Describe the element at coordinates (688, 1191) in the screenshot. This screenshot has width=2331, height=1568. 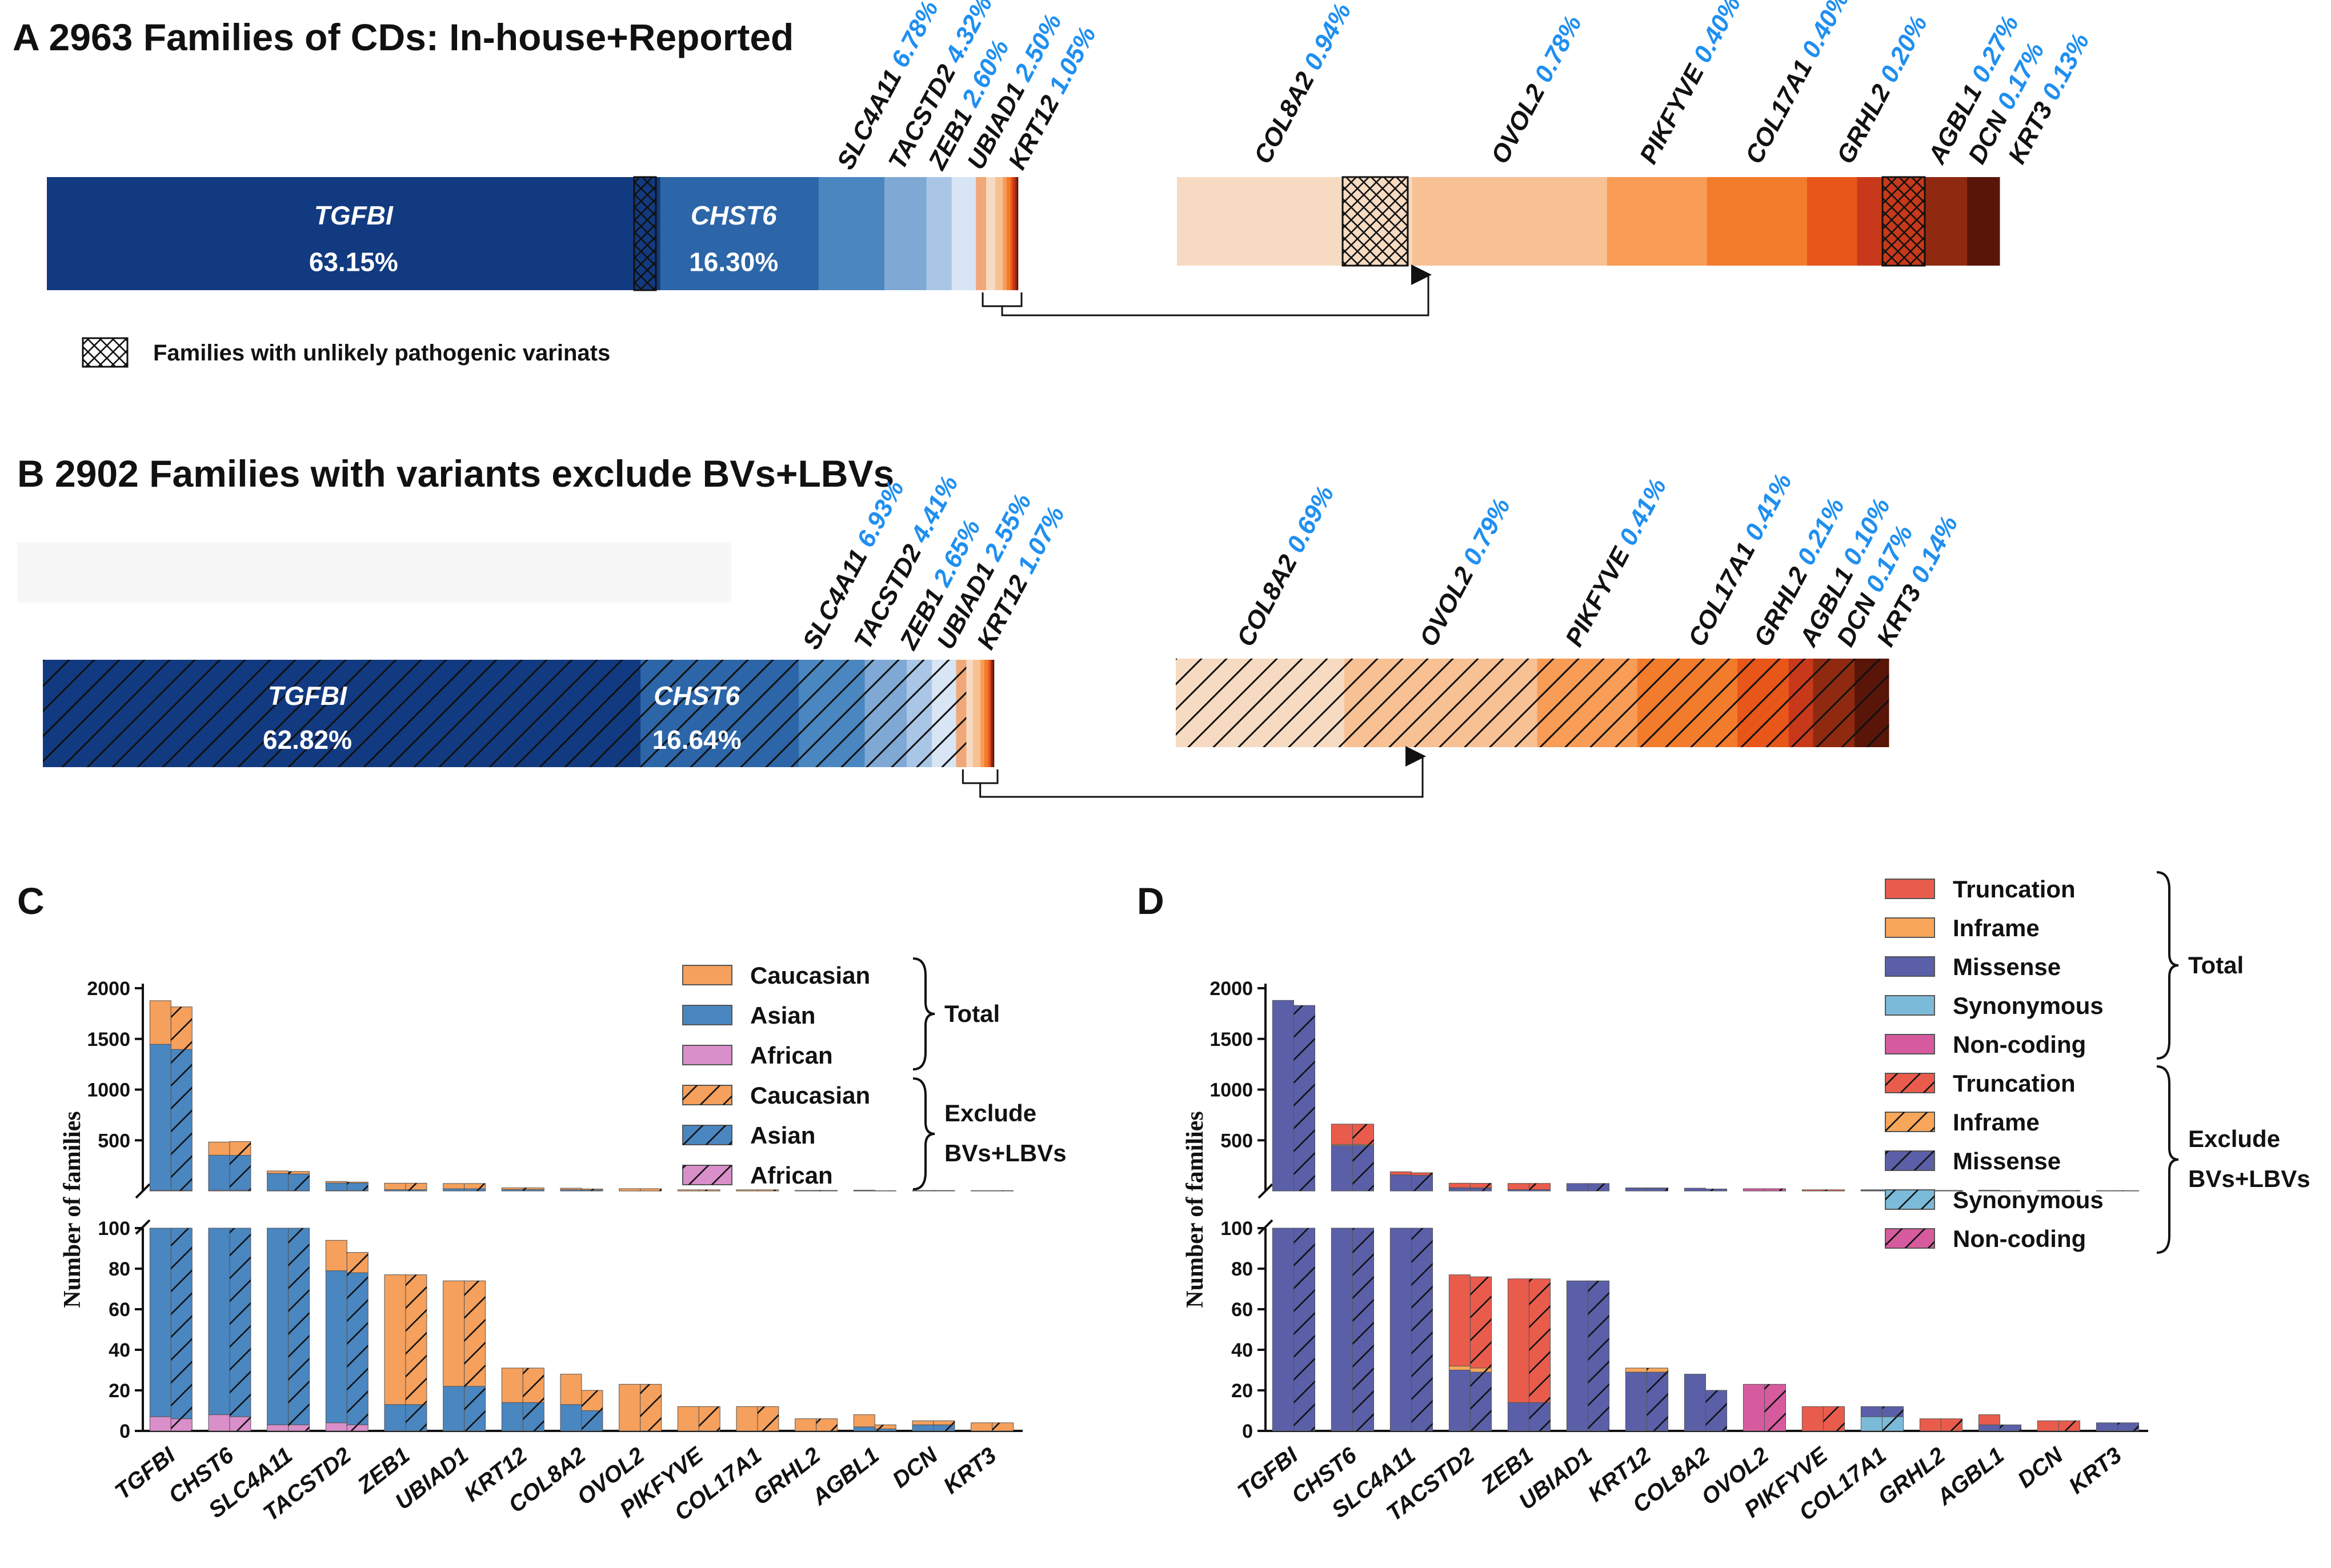
I see `bar-upper-Total-Caucasian-PIKFYVE` at that location.